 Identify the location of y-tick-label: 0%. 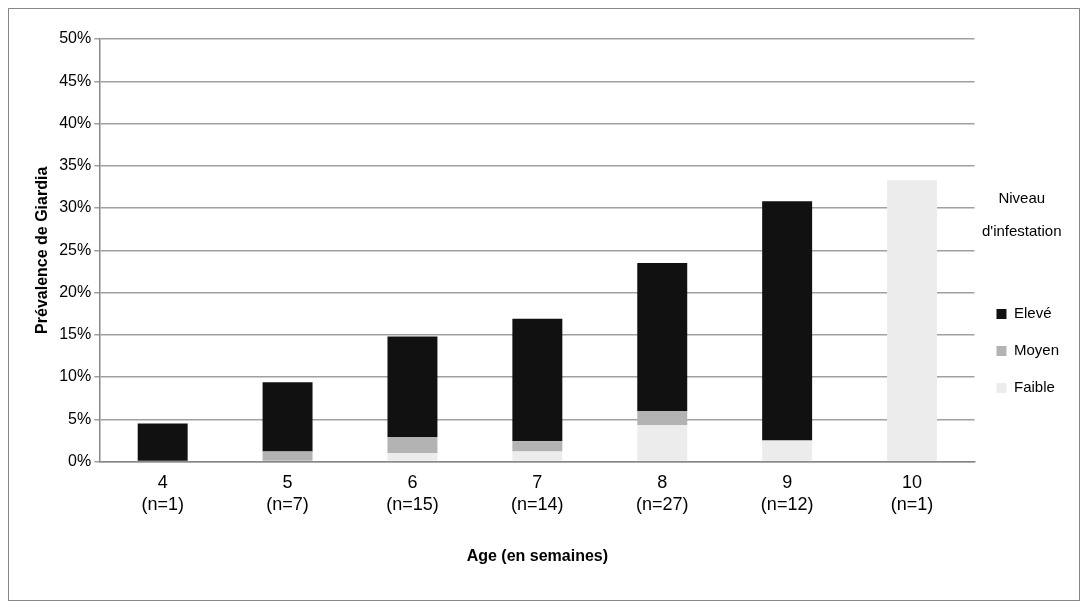
(80, 461).